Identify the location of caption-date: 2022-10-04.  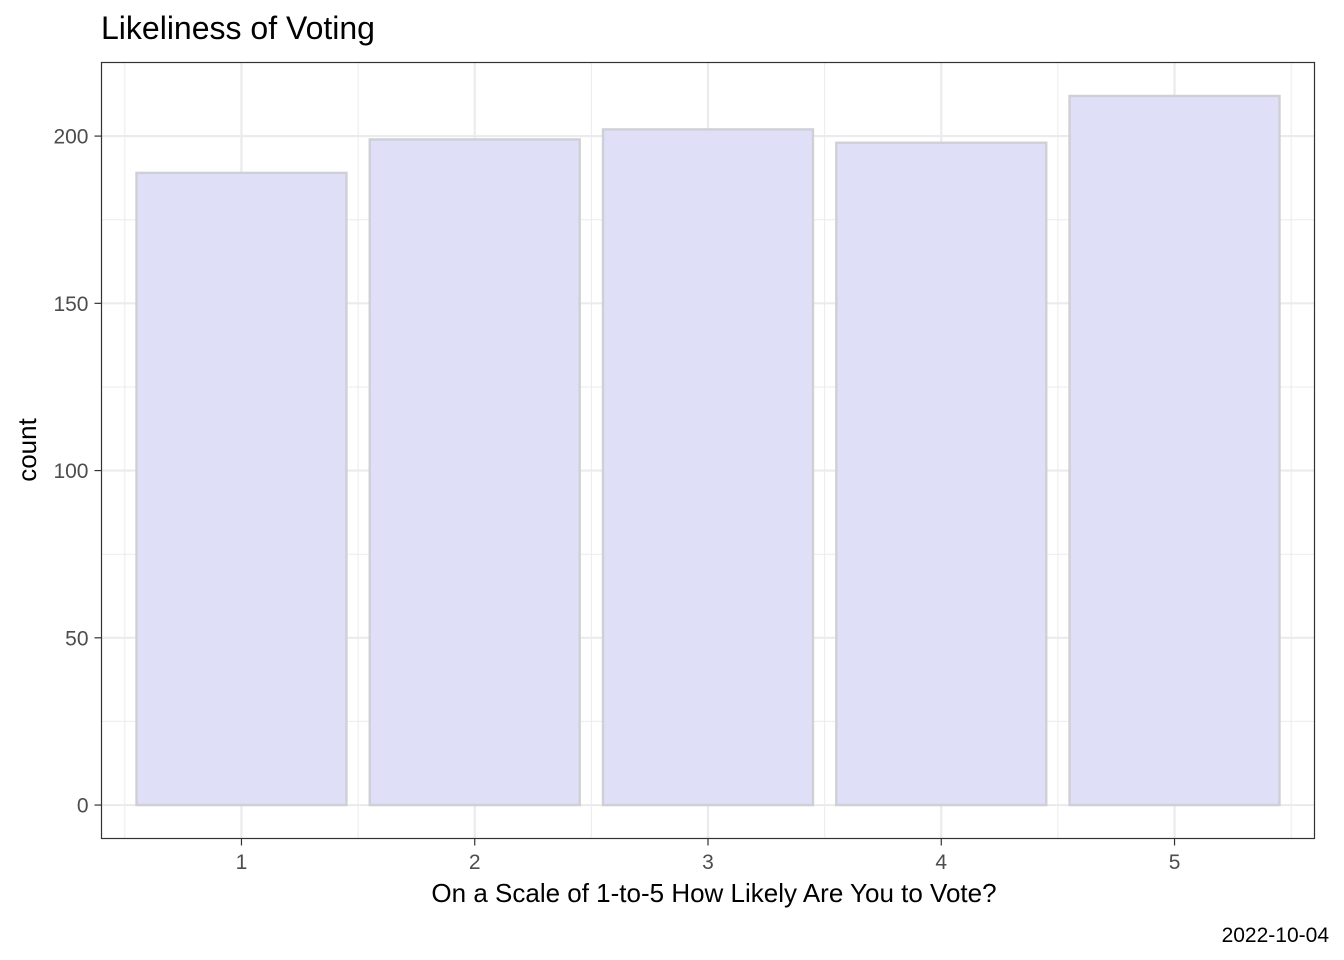
(1276, 935).